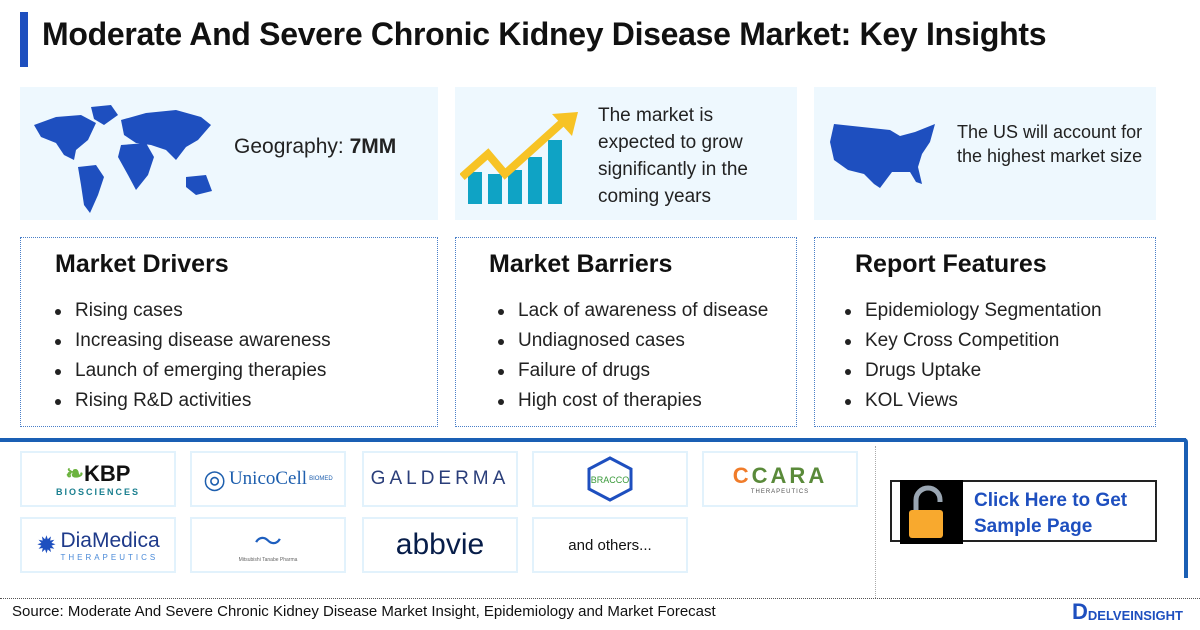 Image resolution: width=1200 pixels, height=630 pixels. What do you see at coordinates (192, 341) in the screenshot?
I see `list-item: Increasing disease awareness` at bounding box center [192, 341].